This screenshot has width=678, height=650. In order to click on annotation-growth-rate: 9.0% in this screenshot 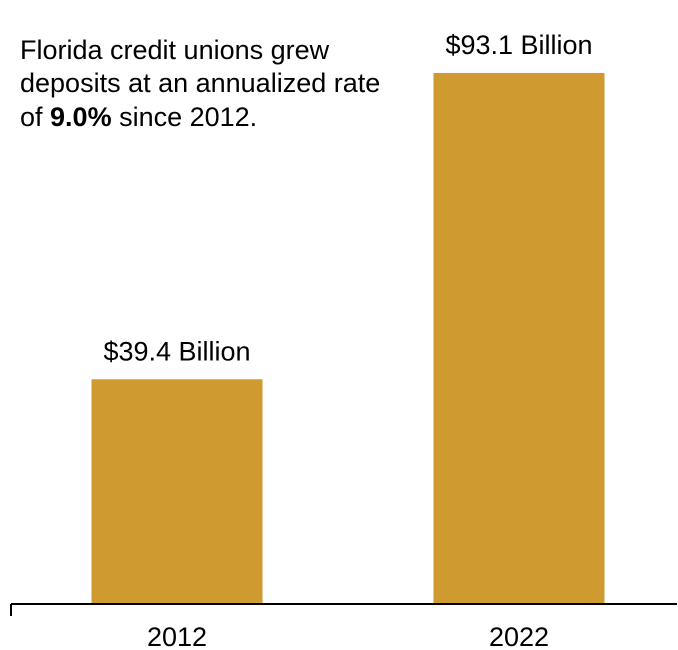, I will do `click(81, 116)`.